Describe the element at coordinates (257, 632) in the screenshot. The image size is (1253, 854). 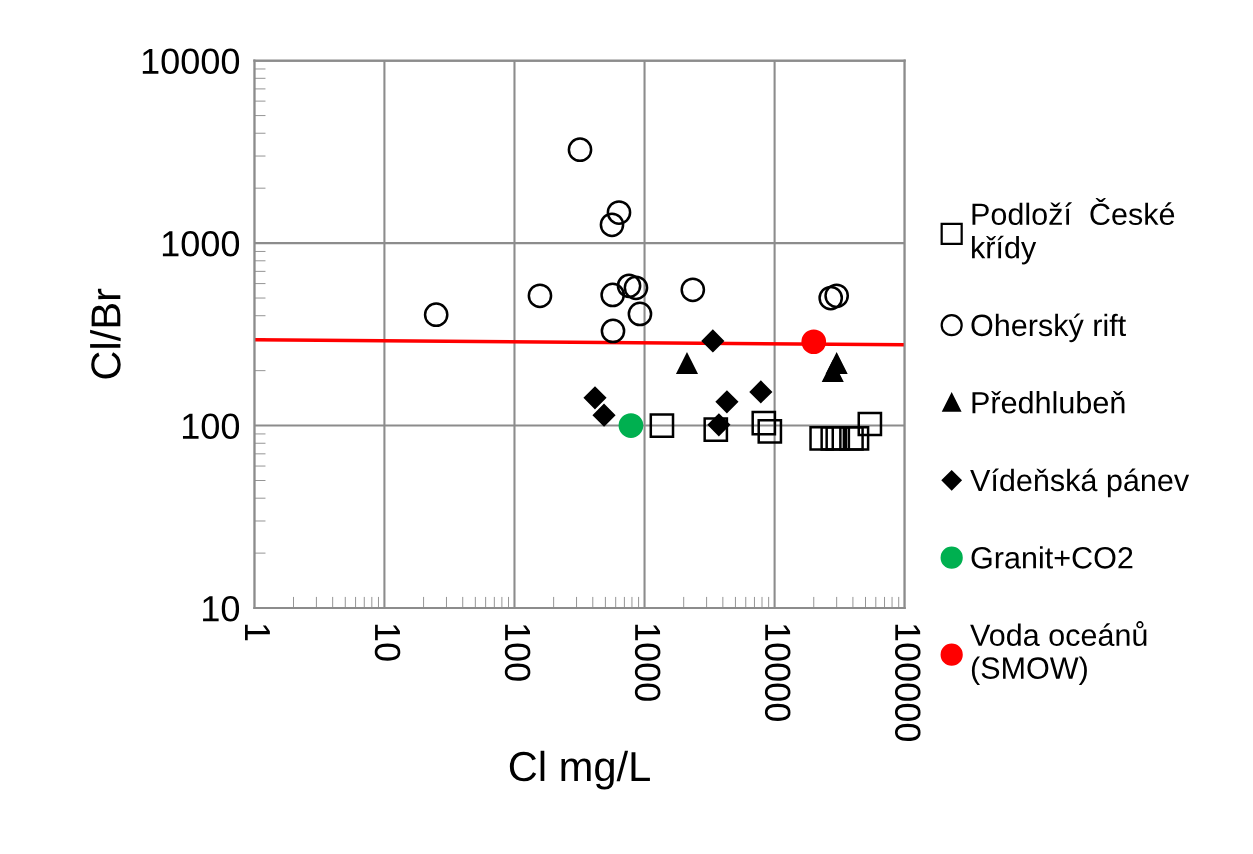
I see `x-tick-label: 1` at that location.